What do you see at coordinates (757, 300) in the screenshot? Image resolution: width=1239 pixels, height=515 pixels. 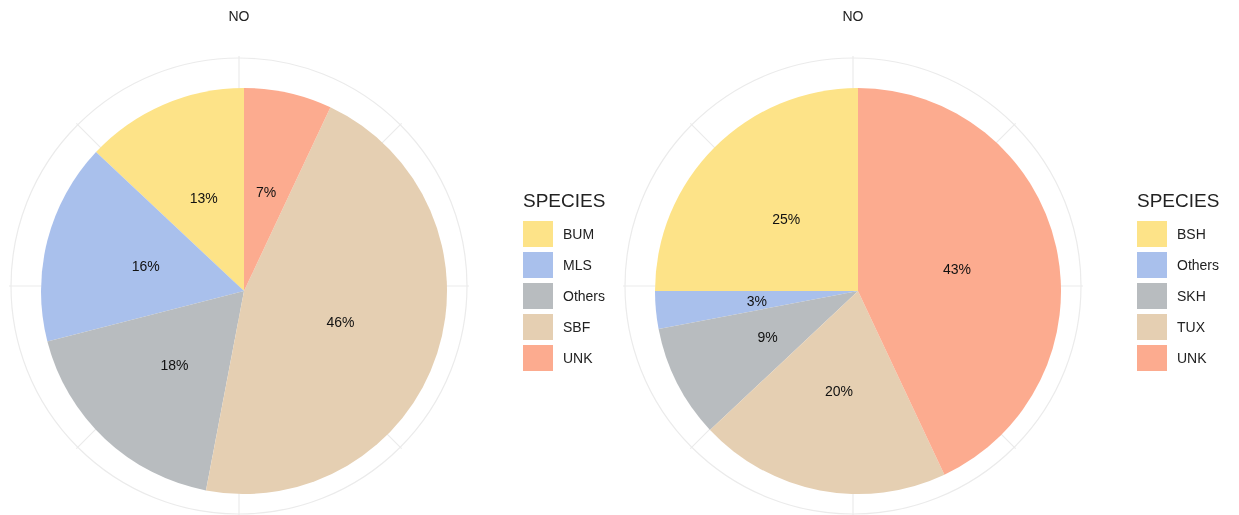 I see `data-label: 3%` at bounding box center [757, 300].